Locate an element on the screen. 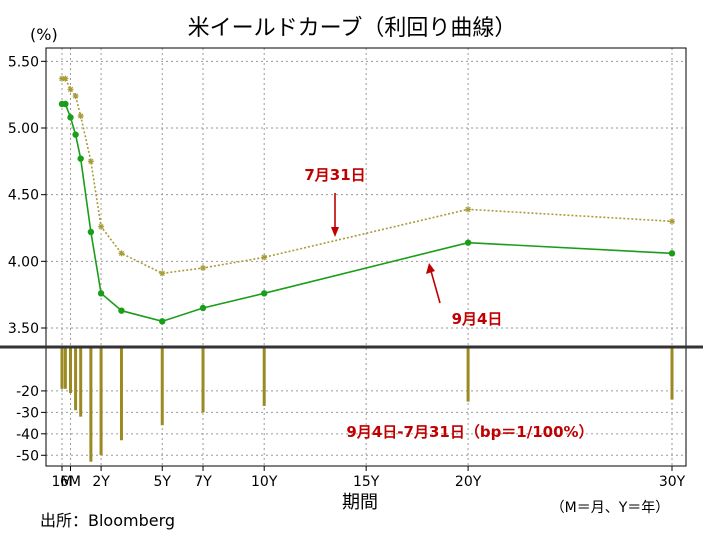 This screenshot has height=542, width=703. lower-panel-title: 9月4日-7月31日（bp＝1/100%） is located at coordinates (469, 432).